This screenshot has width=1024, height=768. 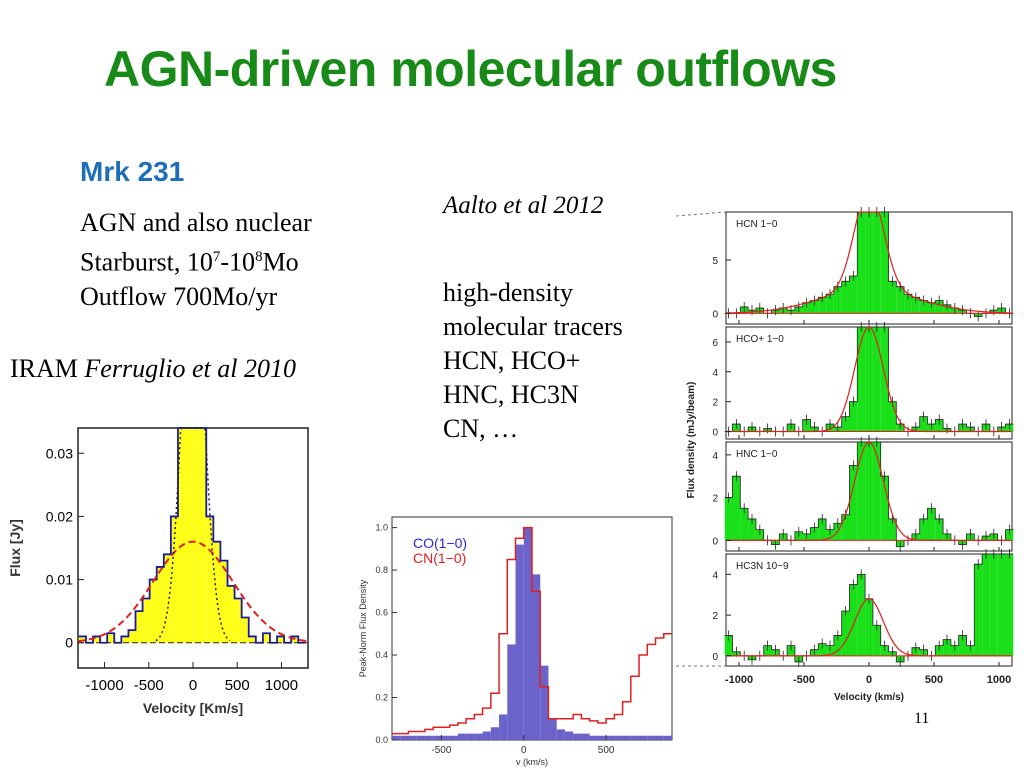 I want to click on y-tick-label: 0.8, so click(x=381, y=570).